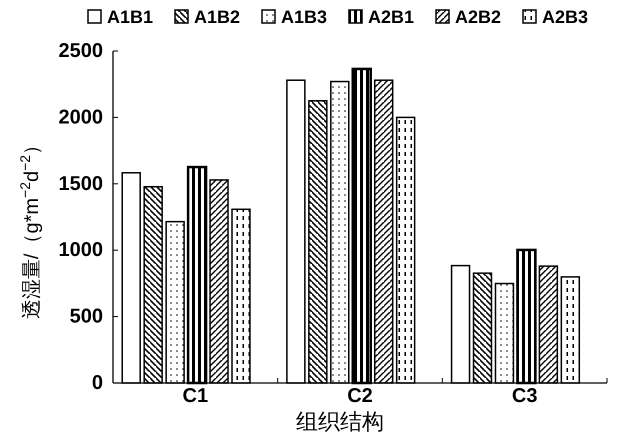 This screenshot has width=620, height=437. What do you see at coordinates (565, 17) in the screenshot?
I see `legend-label: A2B3` at bounding box center [565, 17].